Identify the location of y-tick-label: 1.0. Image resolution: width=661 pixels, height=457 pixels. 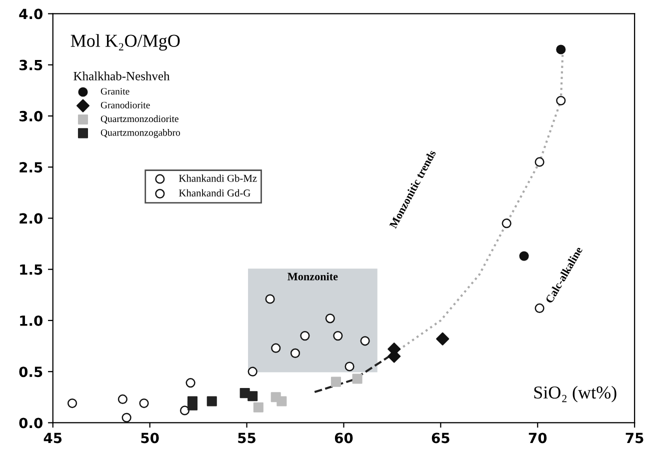
(31, 320).